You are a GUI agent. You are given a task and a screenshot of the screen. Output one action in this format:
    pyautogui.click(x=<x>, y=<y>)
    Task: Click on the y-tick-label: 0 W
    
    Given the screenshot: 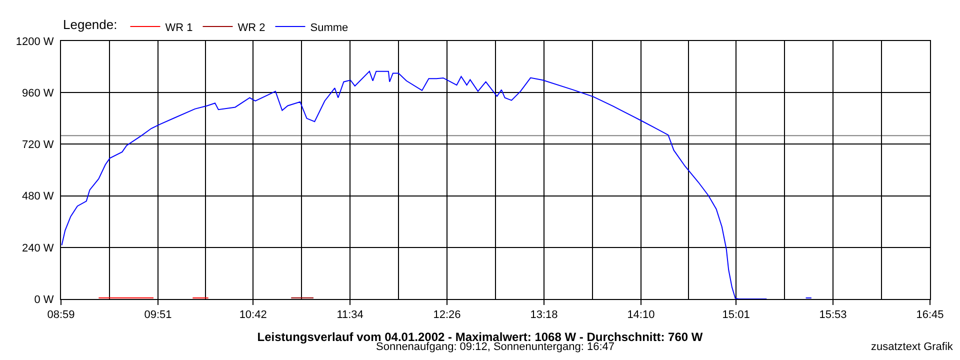 What is the action you would take?
    pyautogui.click(x=44, y=300)
    